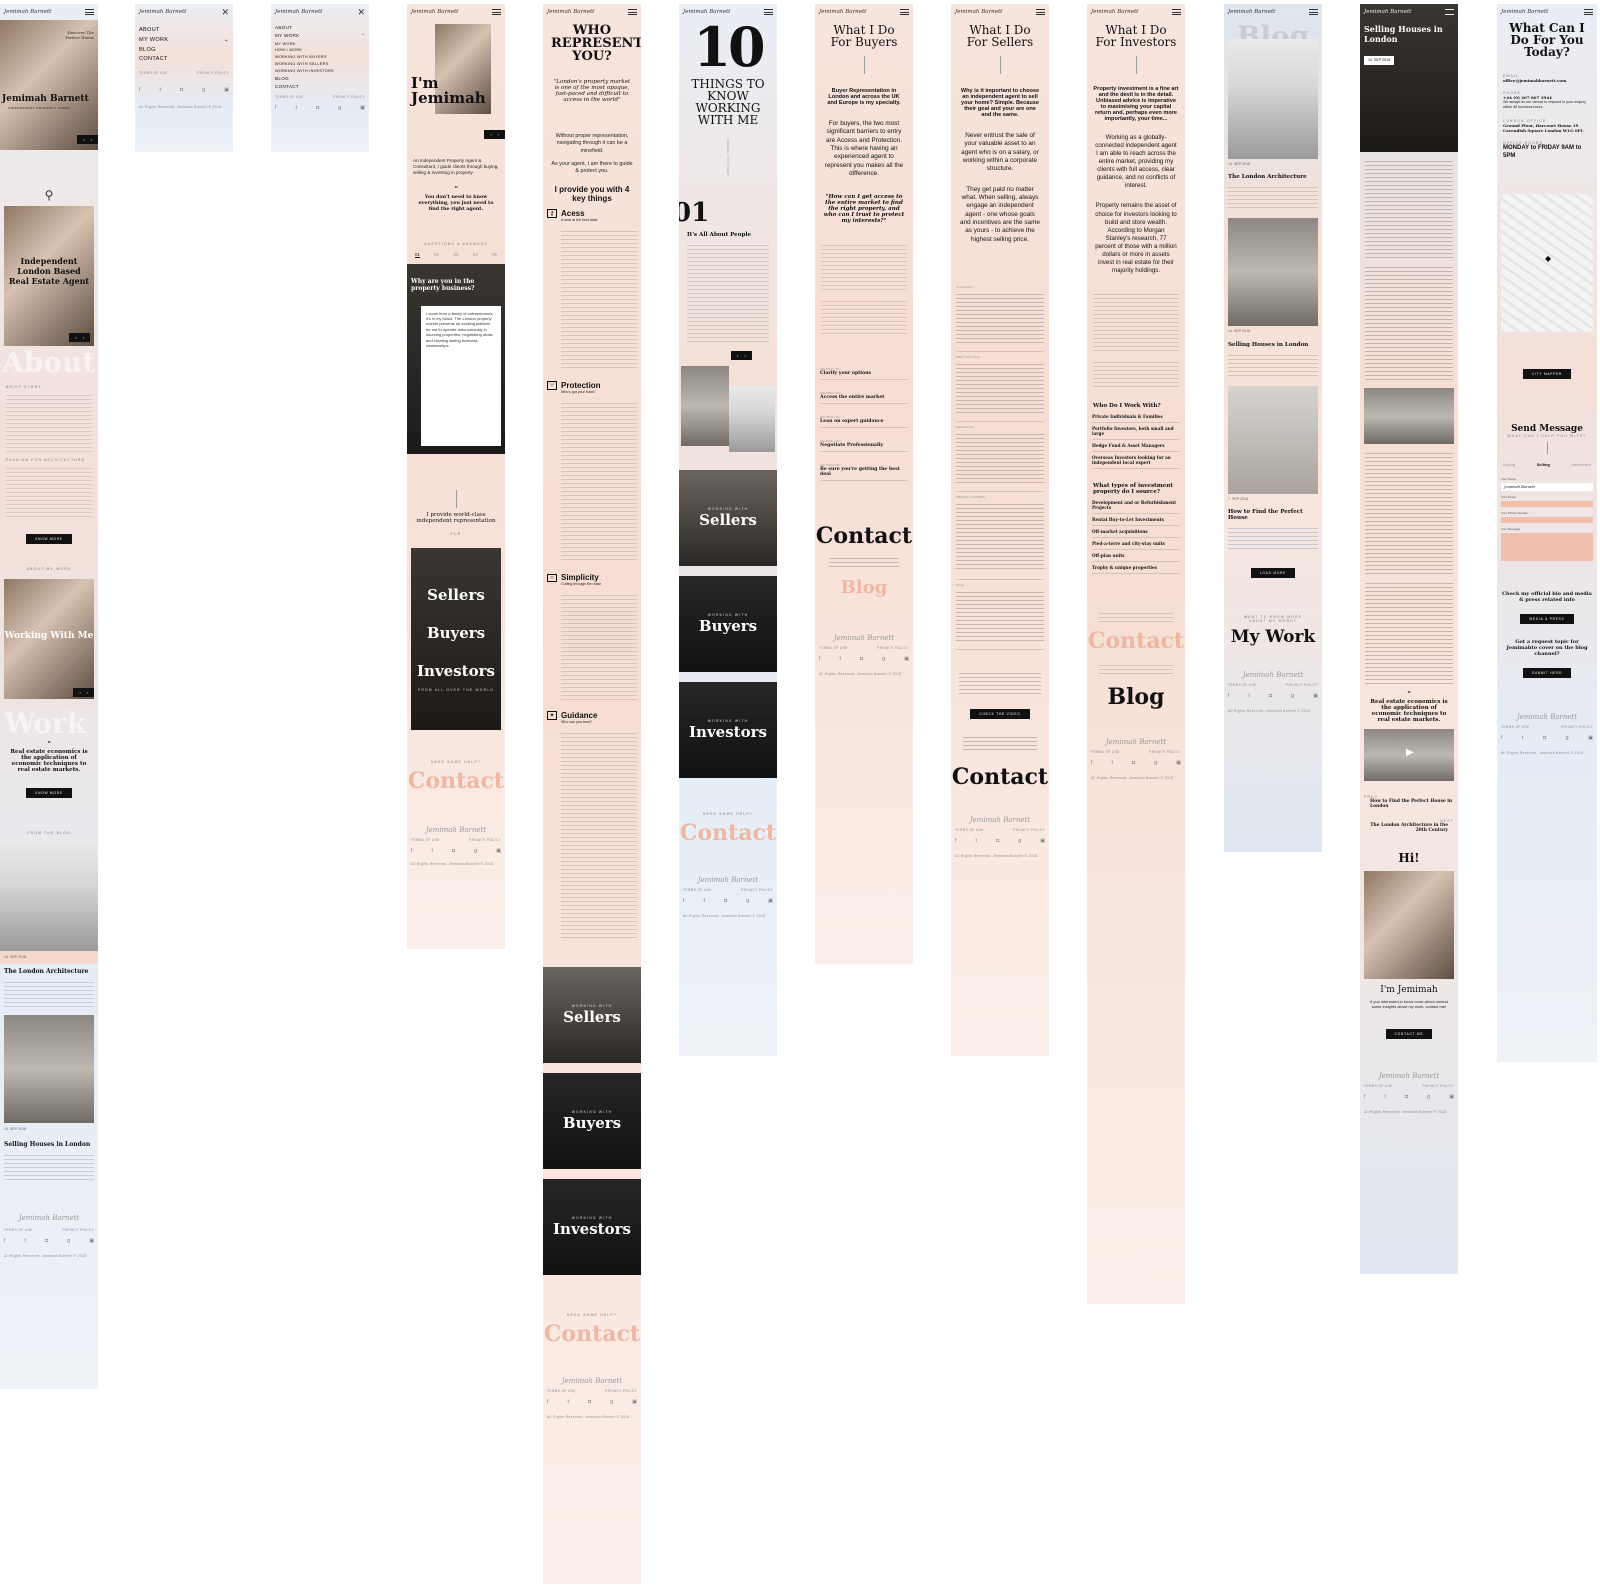  Describe the element at coordinates (49, 896) in the screenshot. I see `post1-image` at that location.